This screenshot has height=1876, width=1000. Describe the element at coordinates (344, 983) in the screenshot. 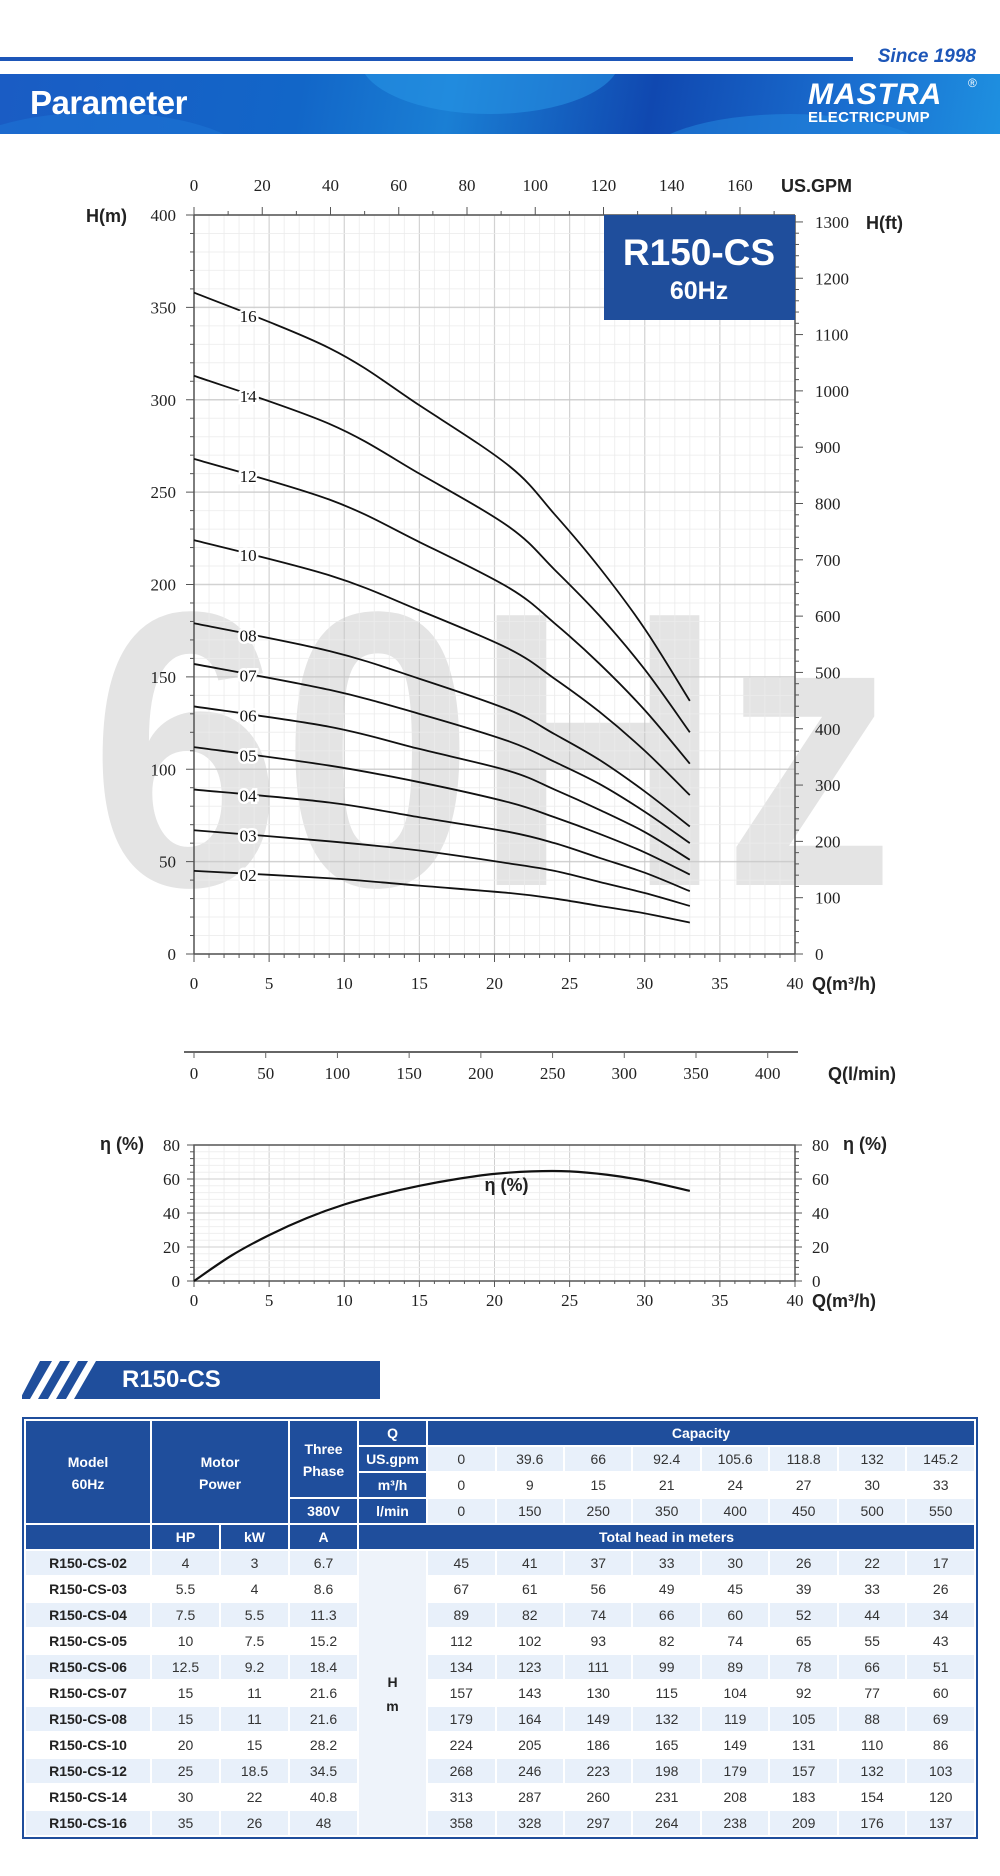

I see `x-tick-label: 10` at that location.